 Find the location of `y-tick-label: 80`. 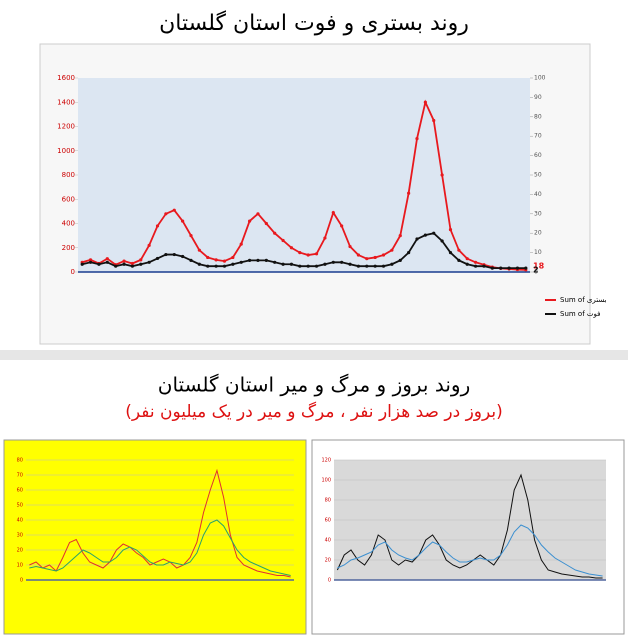

y-tick-label: 80 is located at coordinates (20, 461).